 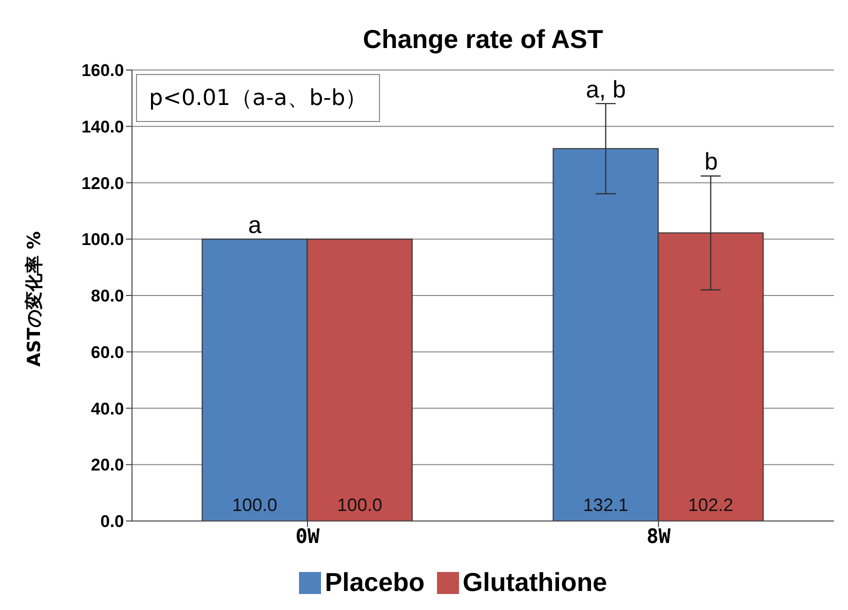 What do you see at coordinates (102, 240) in the screenshot?
I see `y-tick-label: 100.0` at bounding box center [102, 240].